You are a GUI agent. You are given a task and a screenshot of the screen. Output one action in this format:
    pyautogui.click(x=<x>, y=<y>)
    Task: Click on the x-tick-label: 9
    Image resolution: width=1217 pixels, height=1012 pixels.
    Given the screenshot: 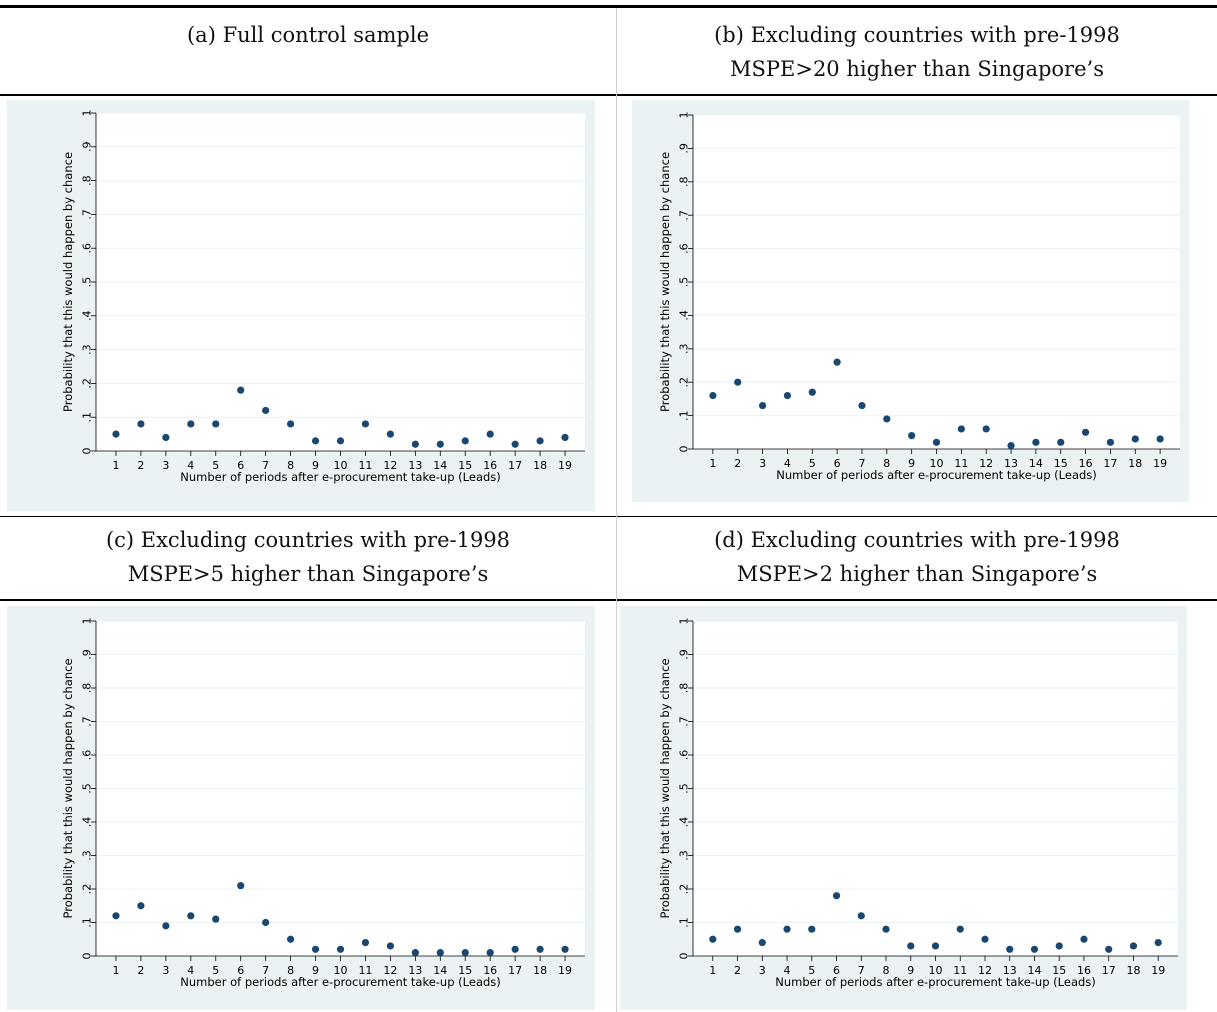 What is the action you would take?
    pyautogui.click(x=315, y=970)
    